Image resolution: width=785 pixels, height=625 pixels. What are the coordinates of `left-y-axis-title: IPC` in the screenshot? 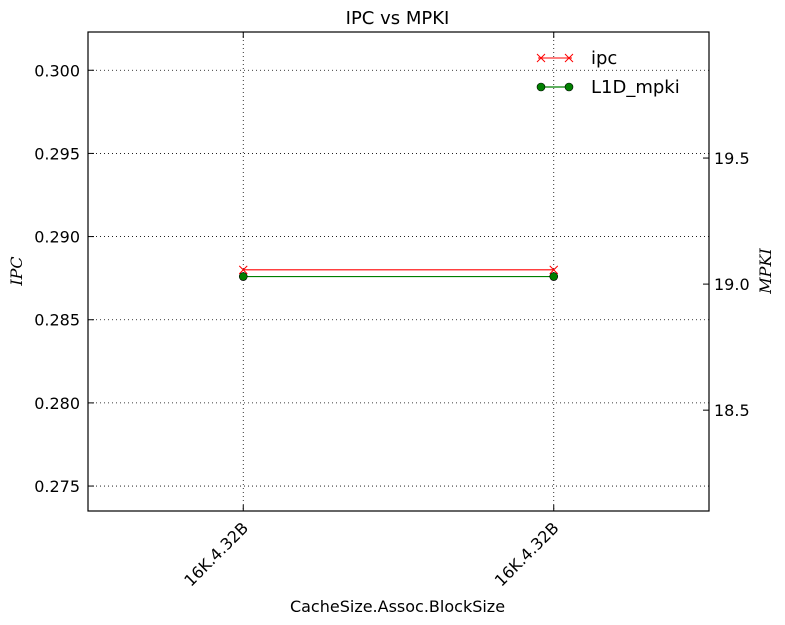 It's located at (16, 271).